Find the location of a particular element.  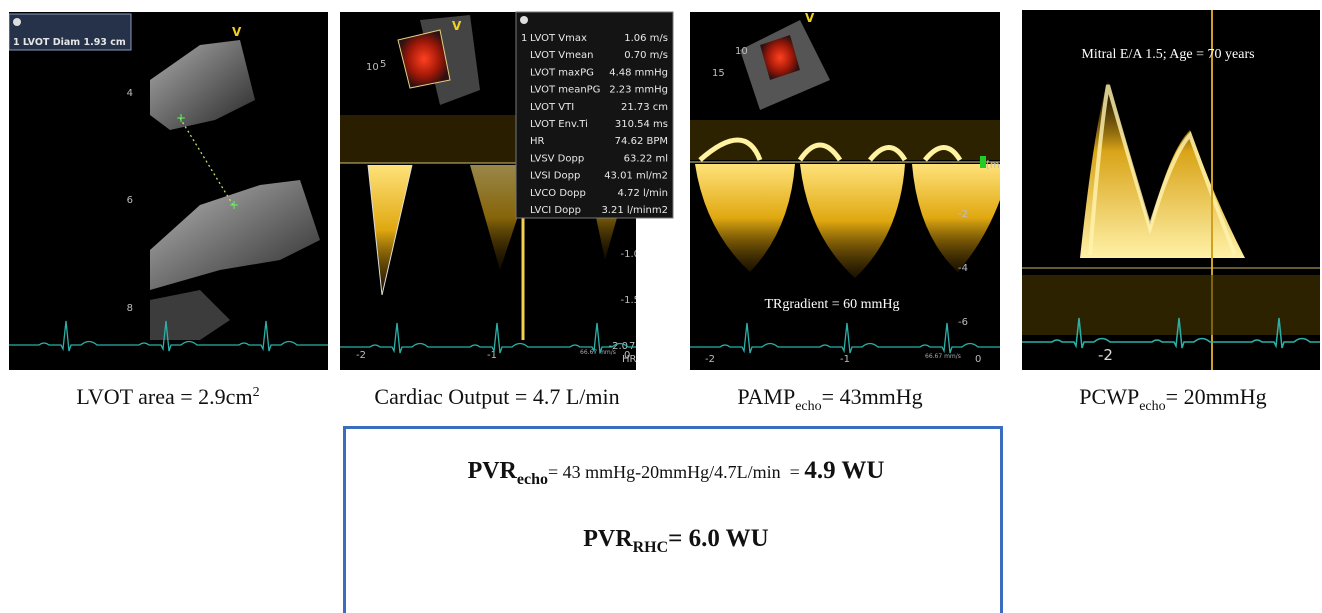

scale-label: -2 is located at coordinates (963, 214).